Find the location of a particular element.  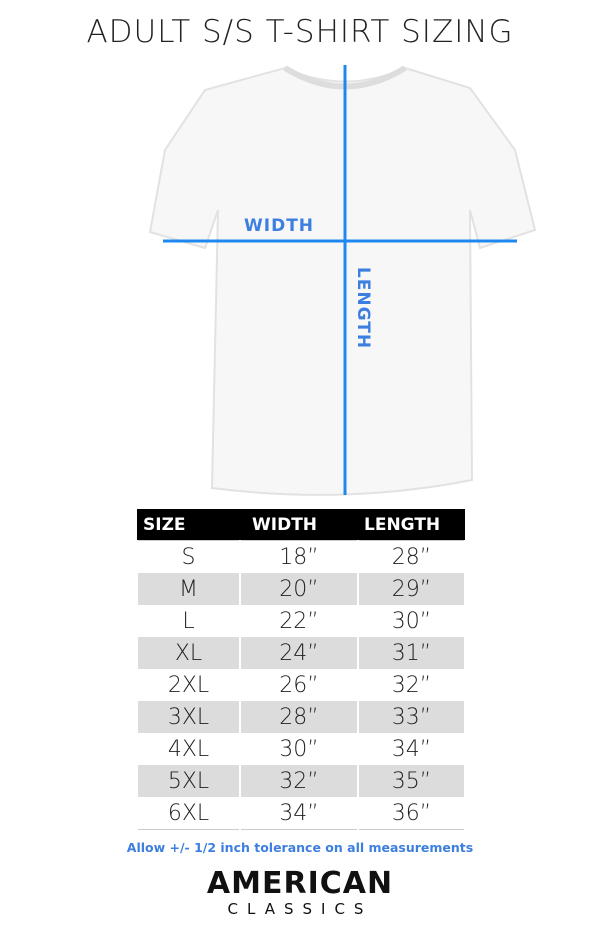

cell-size: 6XL is located at coordinates (188, 813).